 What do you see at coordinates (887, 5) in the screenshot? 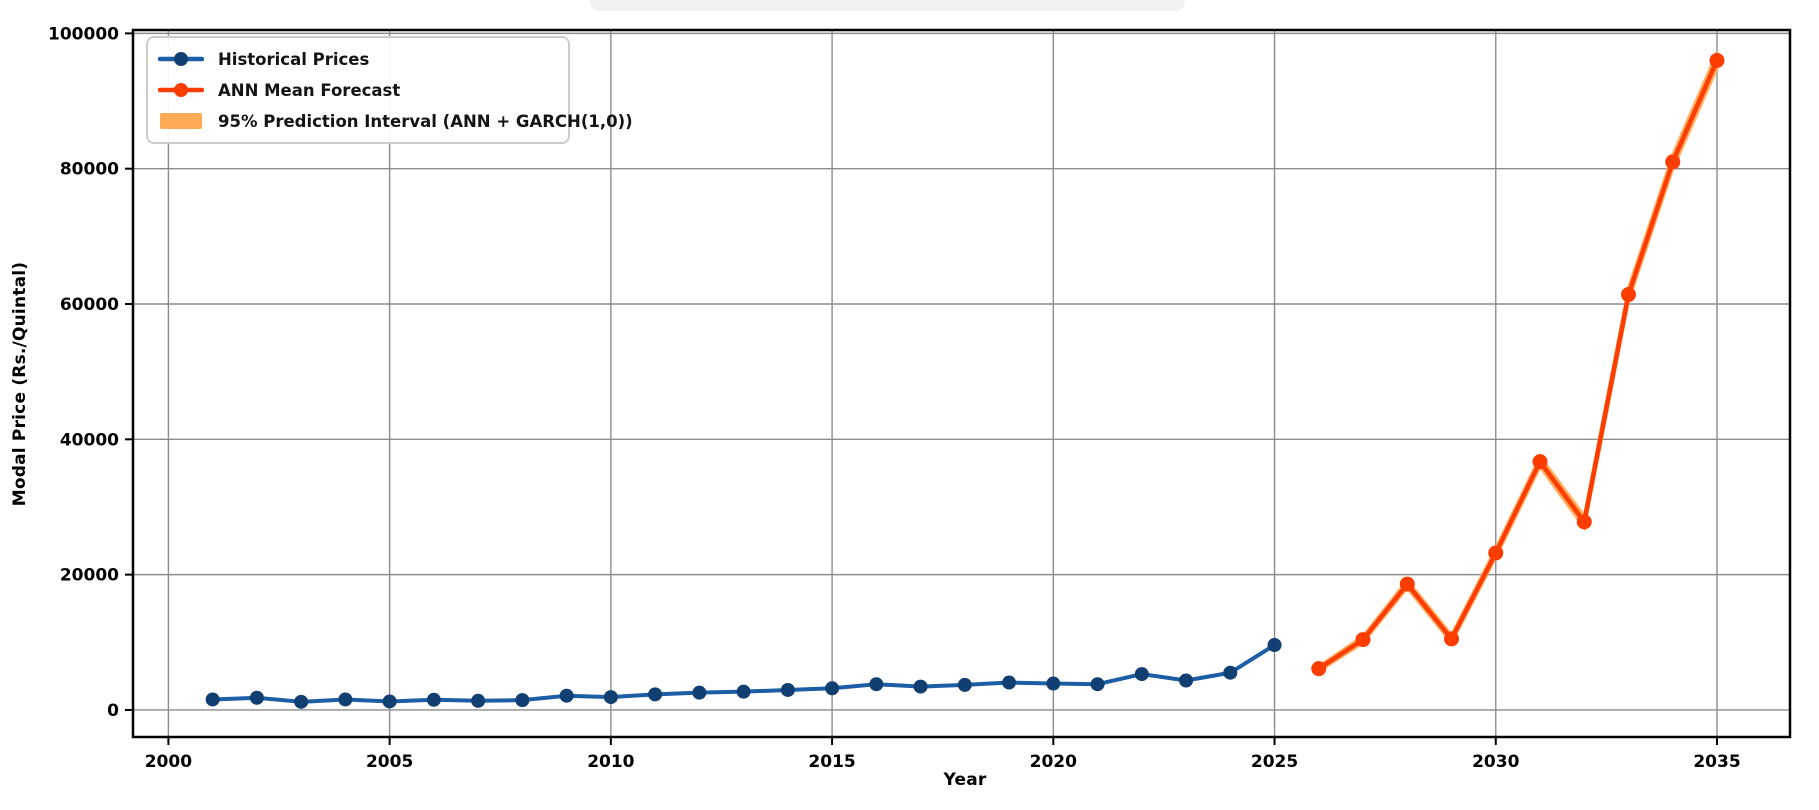
I see `window-artifact` at bounding box center [887, 5].